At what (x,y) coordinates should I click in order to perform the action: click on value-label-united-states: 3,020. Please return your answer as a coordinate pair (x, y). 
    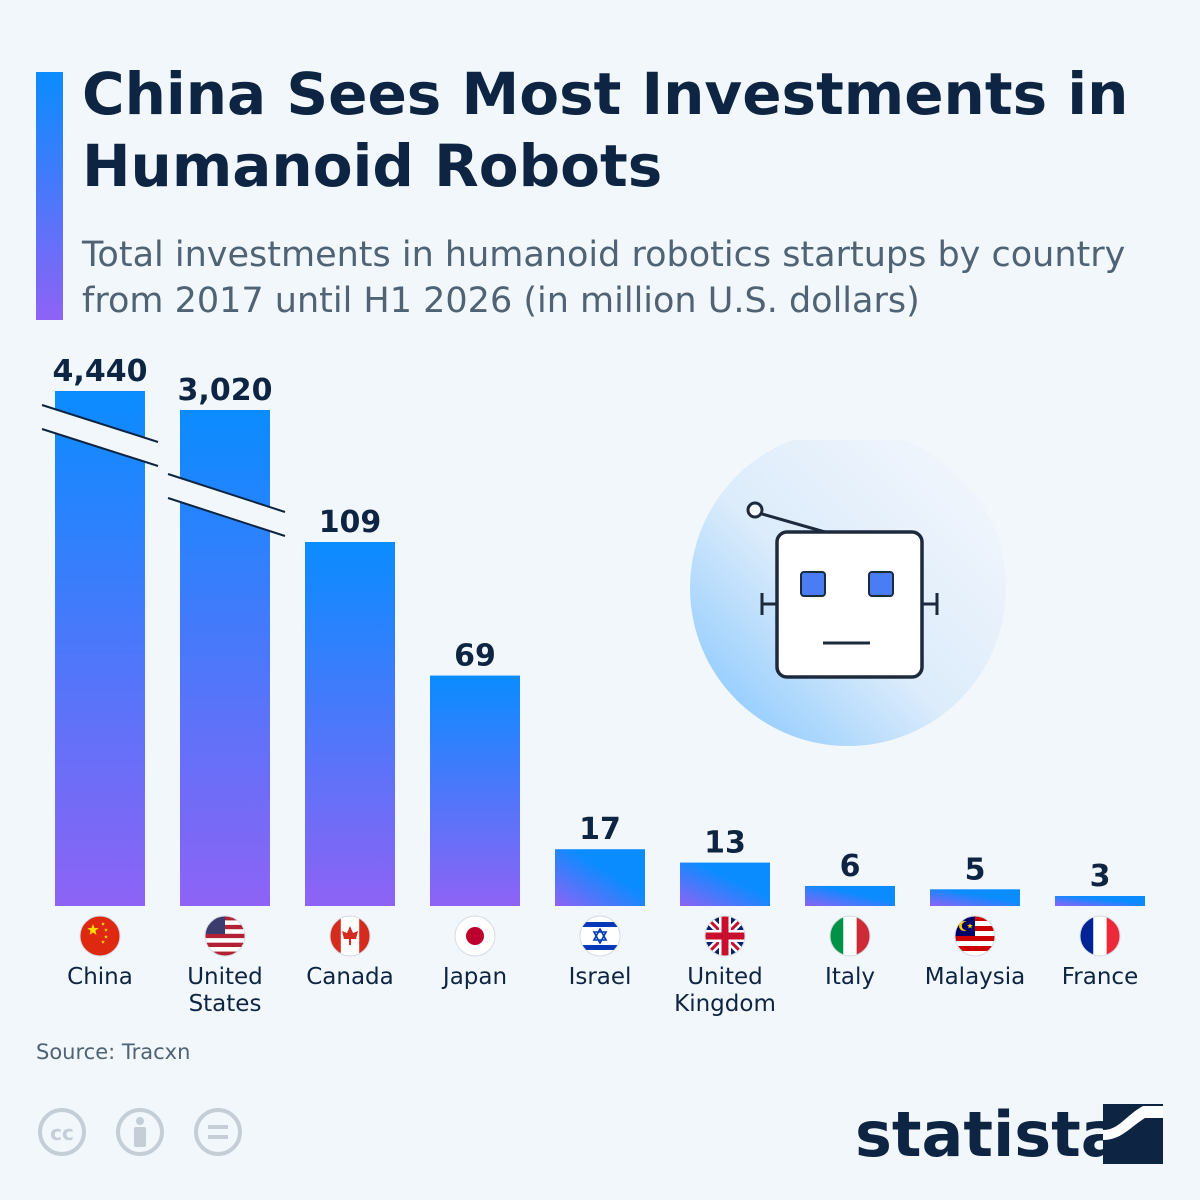
    Looking at the image, I should click on (225, 390).